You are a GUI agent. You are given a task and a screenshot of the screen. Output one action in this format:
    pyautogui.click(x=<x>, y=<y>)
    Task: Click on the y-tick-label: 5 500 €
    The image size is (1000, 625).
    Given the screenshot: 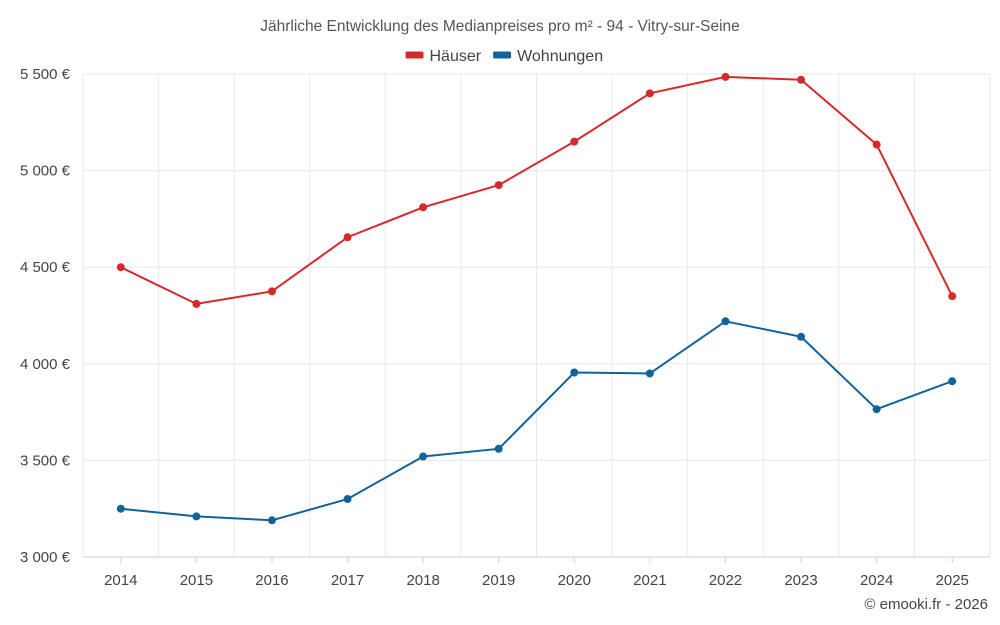 What is the action you would take?
    pyautogui.click(x=45, y=74)
    